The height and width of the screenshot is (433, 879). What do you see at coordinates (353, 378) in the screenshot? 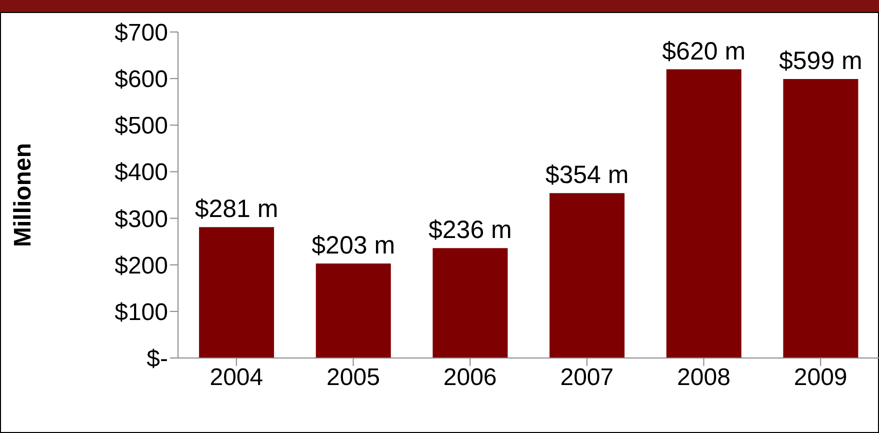
I see `x-tick-label: 2005` at bounding box center [353, 378].